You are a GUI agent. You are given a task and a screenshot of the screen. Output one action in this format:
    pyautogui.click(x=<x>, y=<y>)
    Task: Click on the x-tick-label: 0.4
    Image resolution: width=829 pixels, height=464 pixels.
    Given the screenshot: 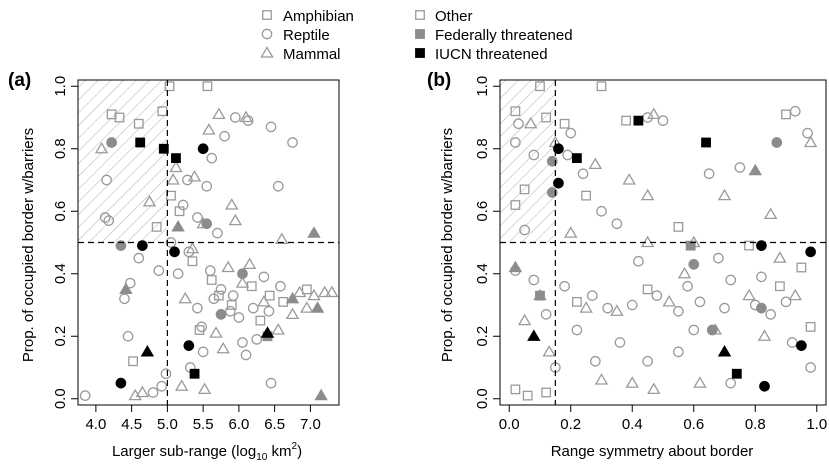 What is the action you would take?
    pyautogui.click(x=632, y=424)
    